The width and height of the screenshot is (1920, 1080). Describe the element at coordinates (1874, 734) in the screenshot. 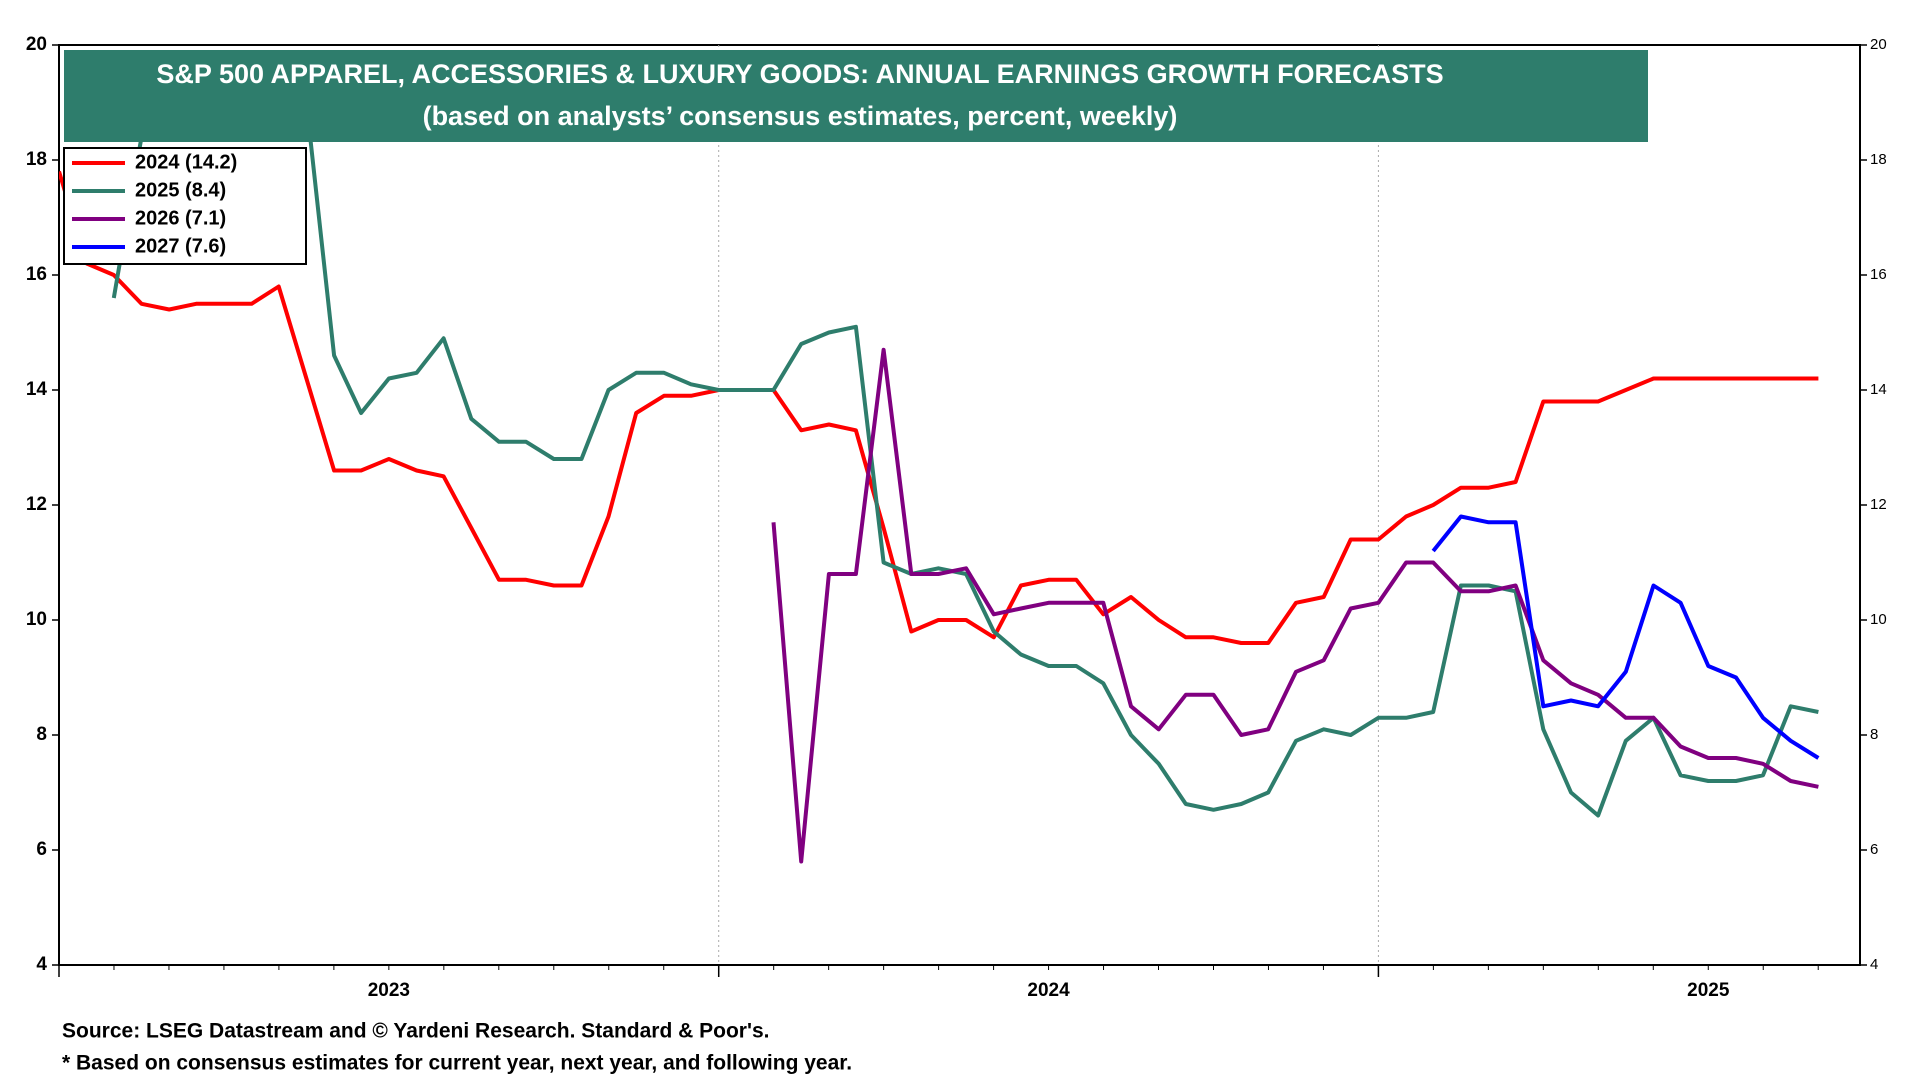

I see `y2-tick-label: 8` at that location.